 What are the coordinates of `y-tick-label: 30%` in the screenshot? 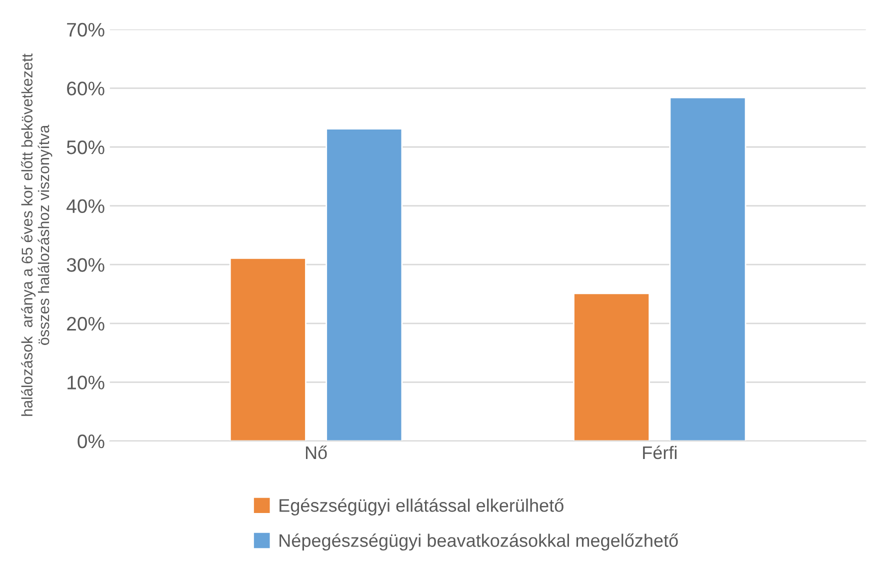 It's located at (85, 265).